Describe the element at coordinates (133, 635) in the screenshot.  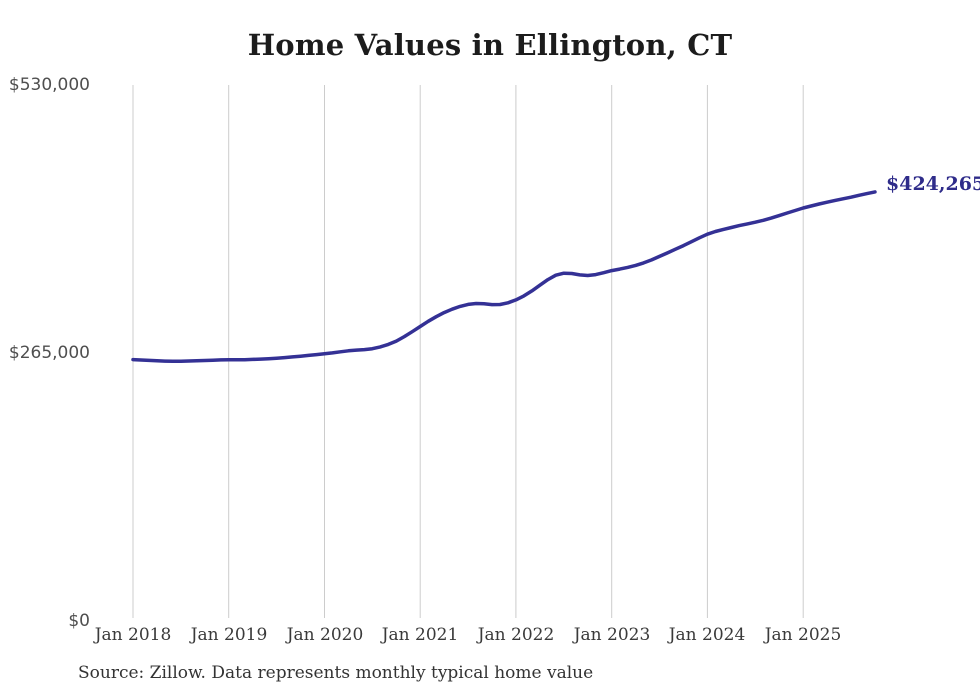
I see `x-axis-tick-jan-2018: Jan 2018` at that location.